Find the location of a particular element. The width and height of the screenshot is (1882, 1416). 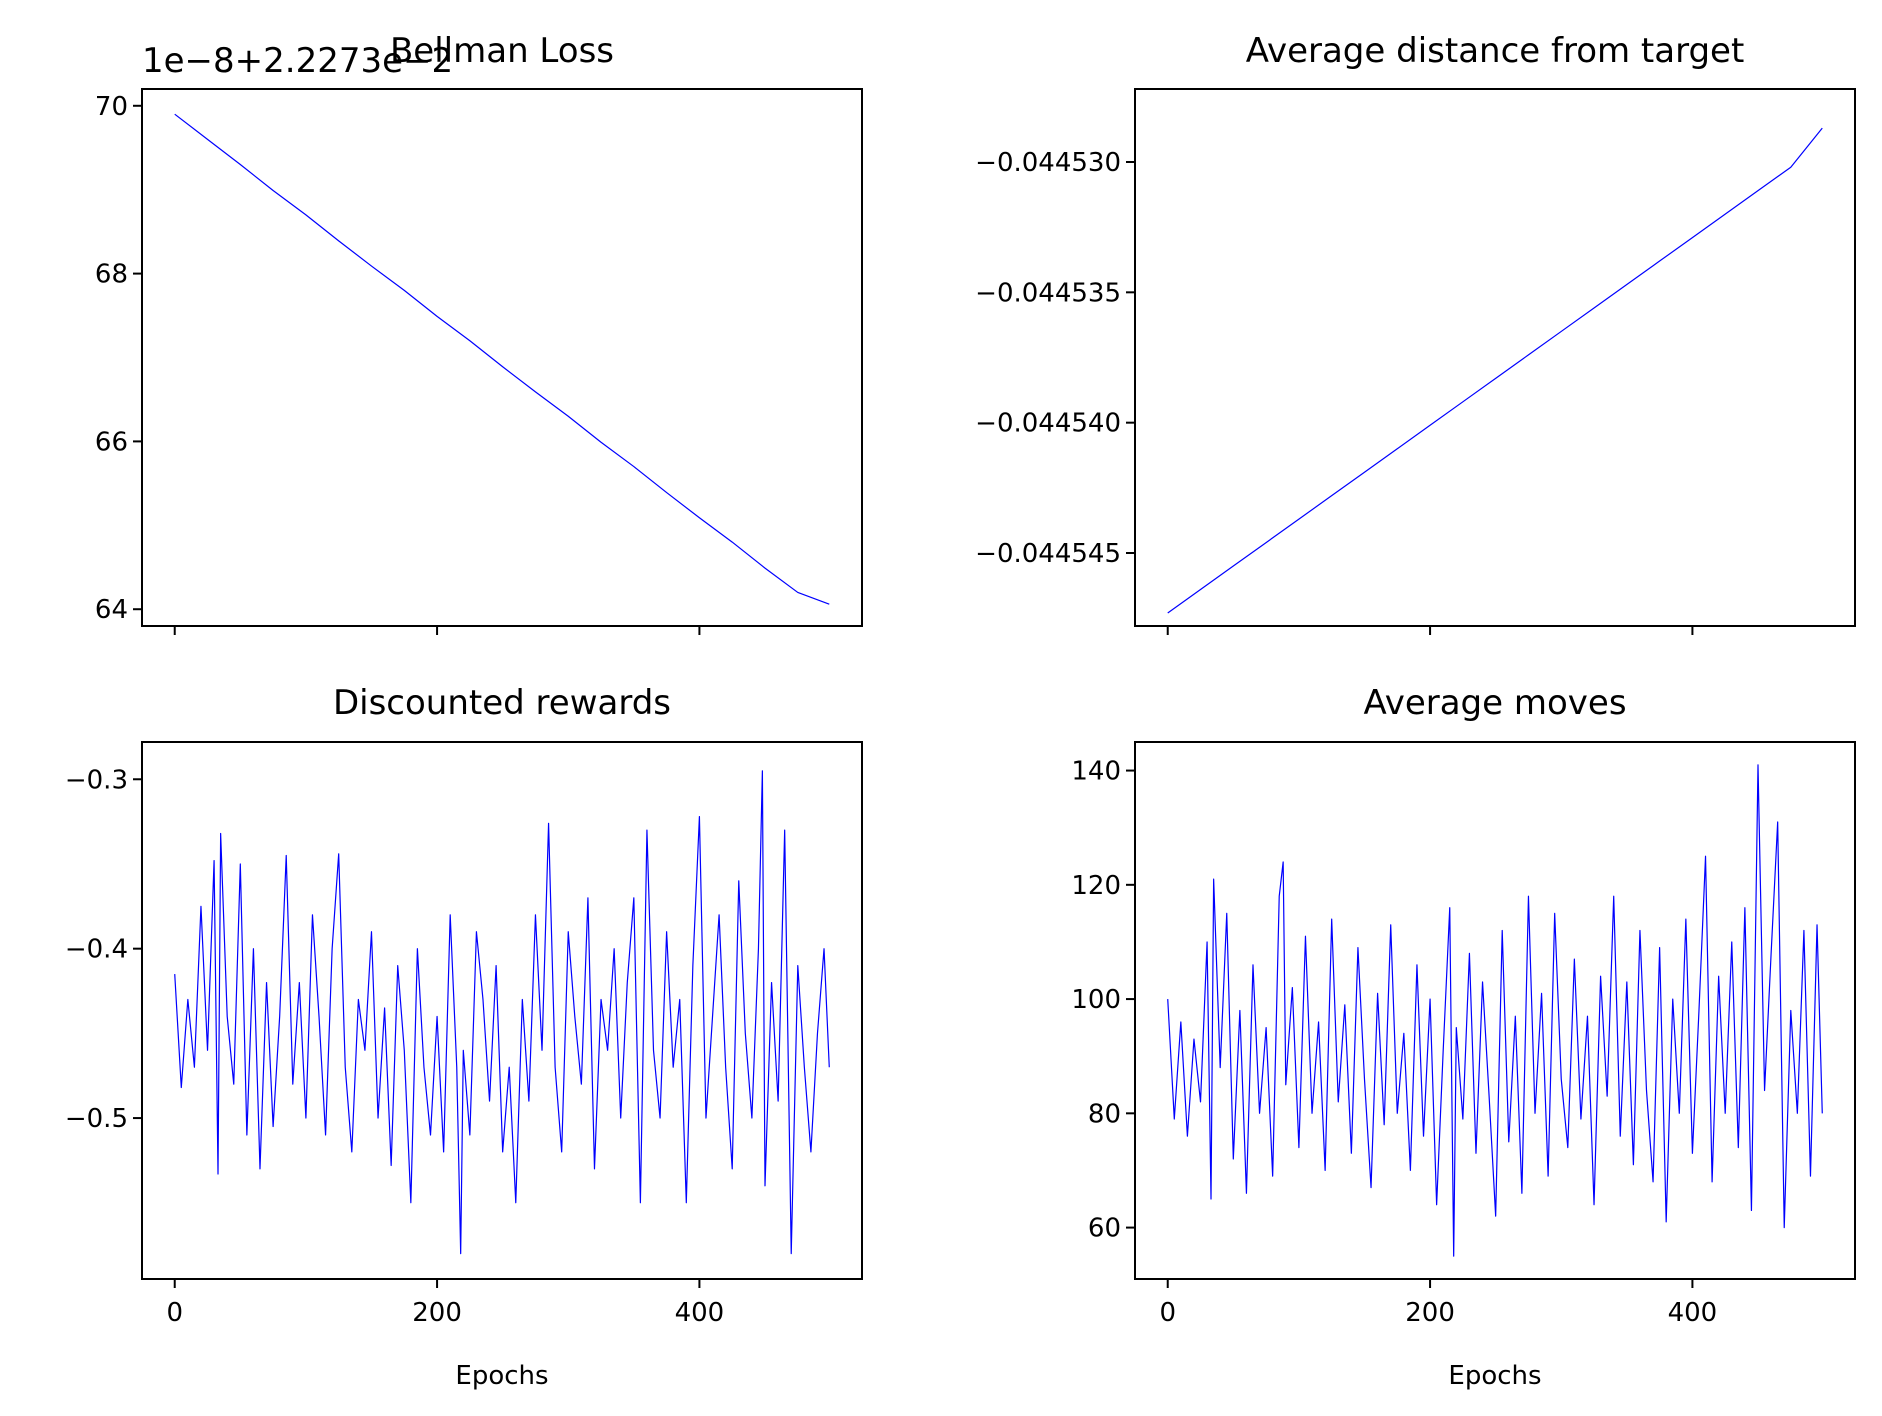

y-tick-label: −0.044535 is located at coordinates (1048, 293).